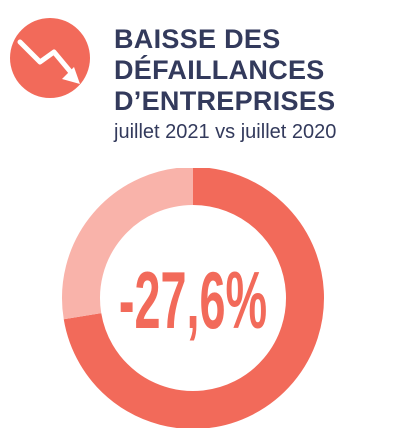  I want to click on trend-down-icon, so click(48, 61).